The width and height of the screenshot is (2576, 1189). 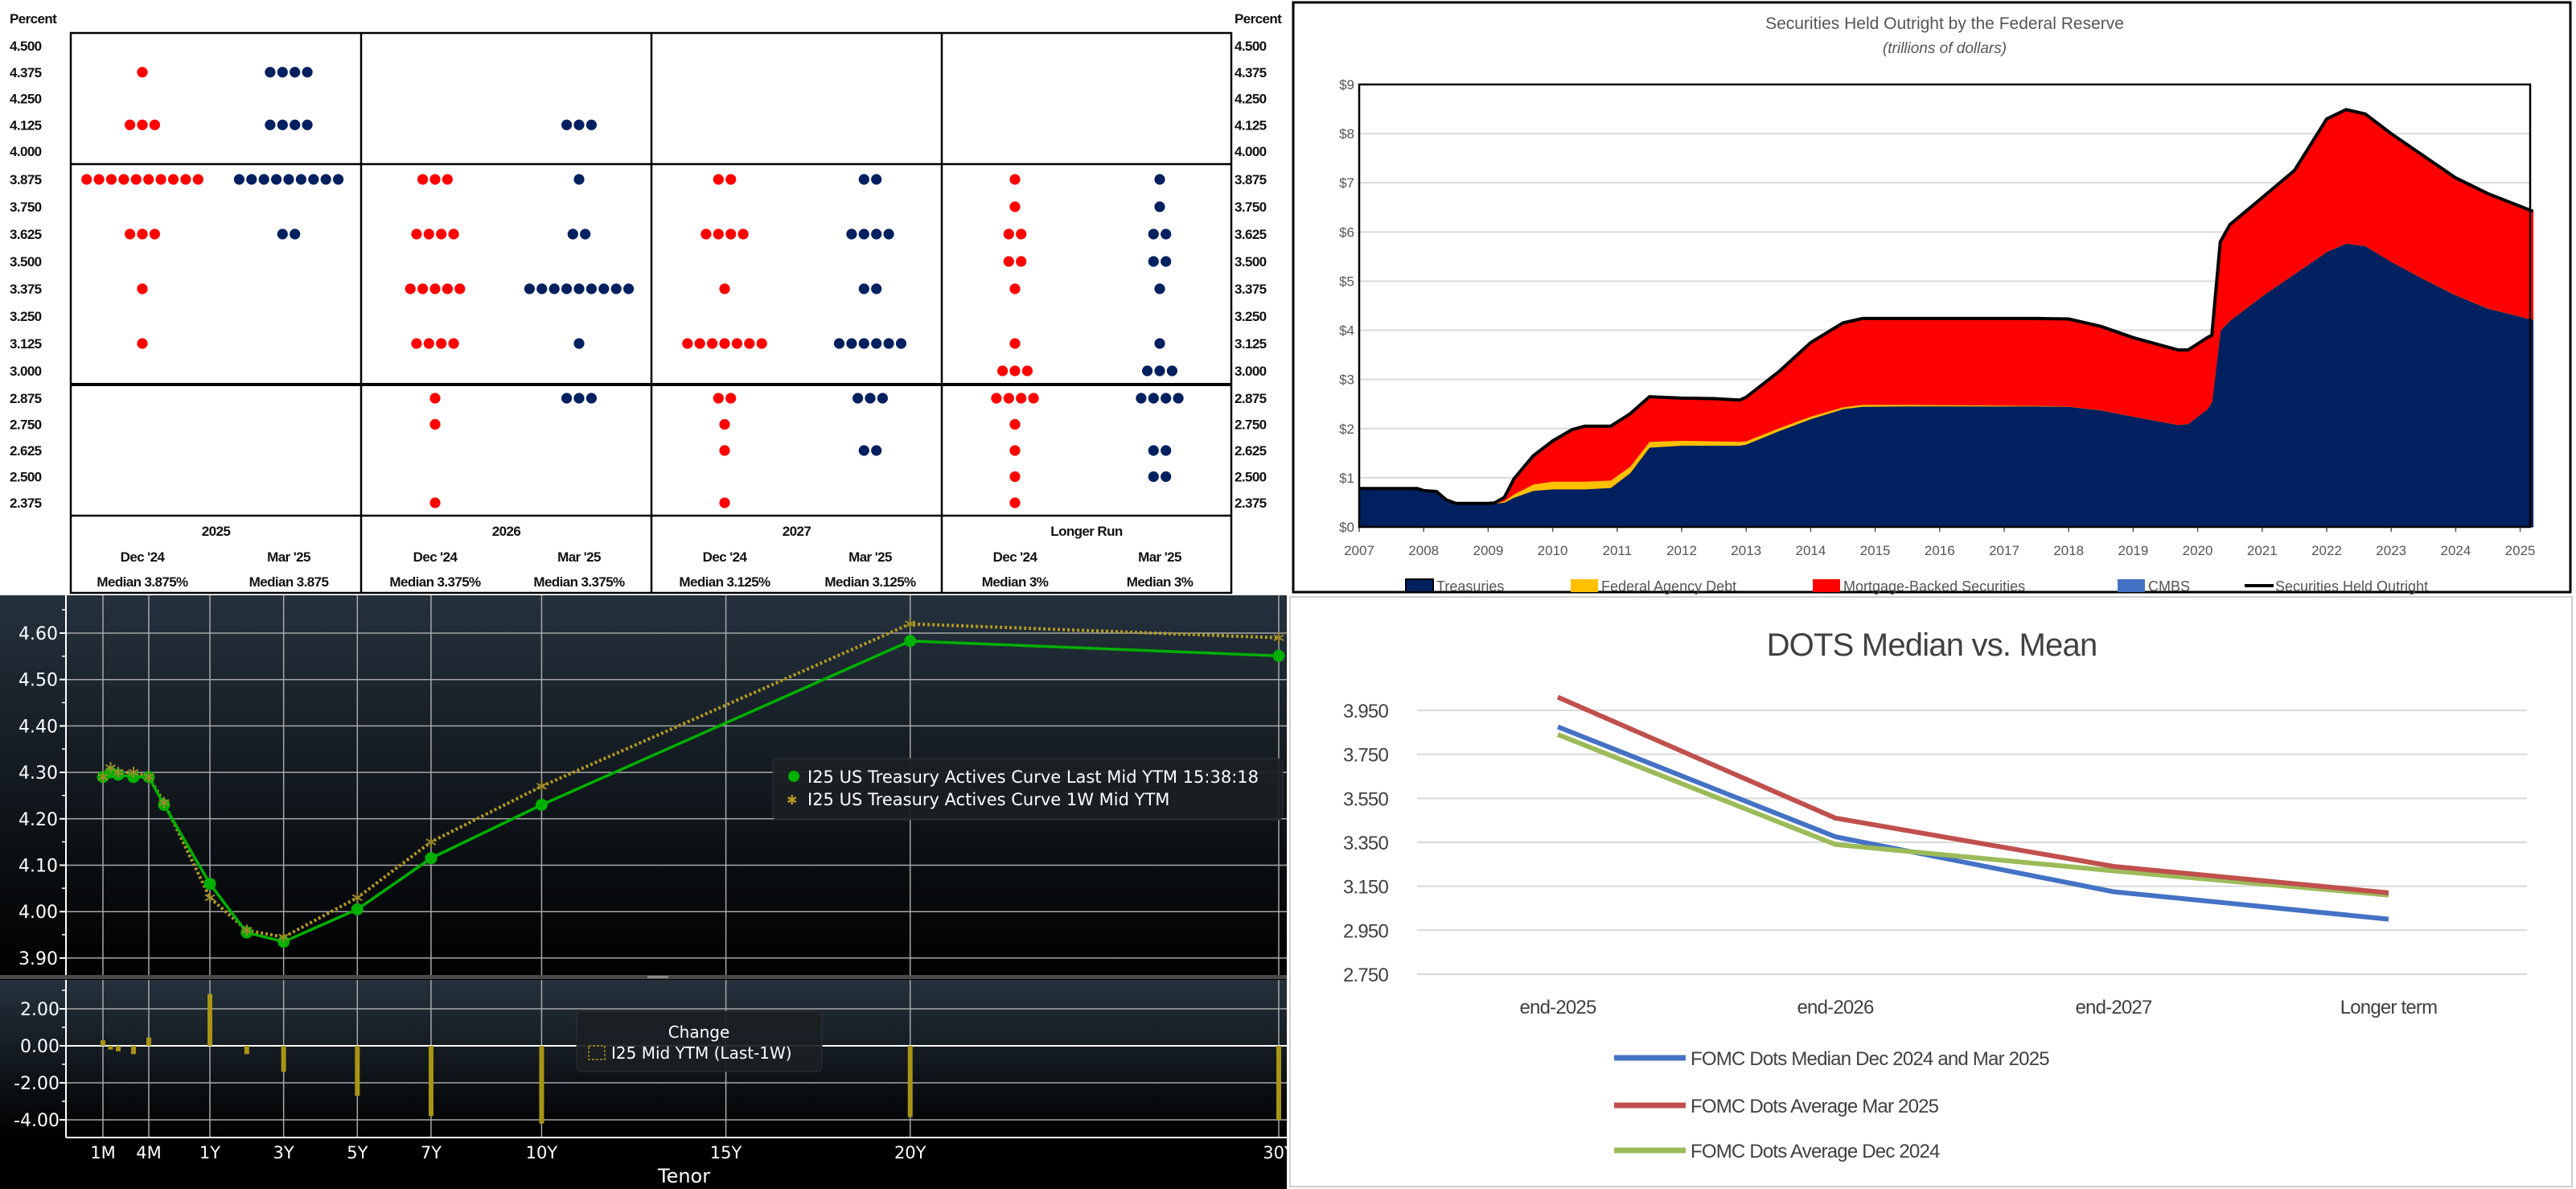 What do you see at coordinates (2351, 586) in the screenshot?
I see `legend-label: Securities Held Outright` at bounding box center [2351, 586].